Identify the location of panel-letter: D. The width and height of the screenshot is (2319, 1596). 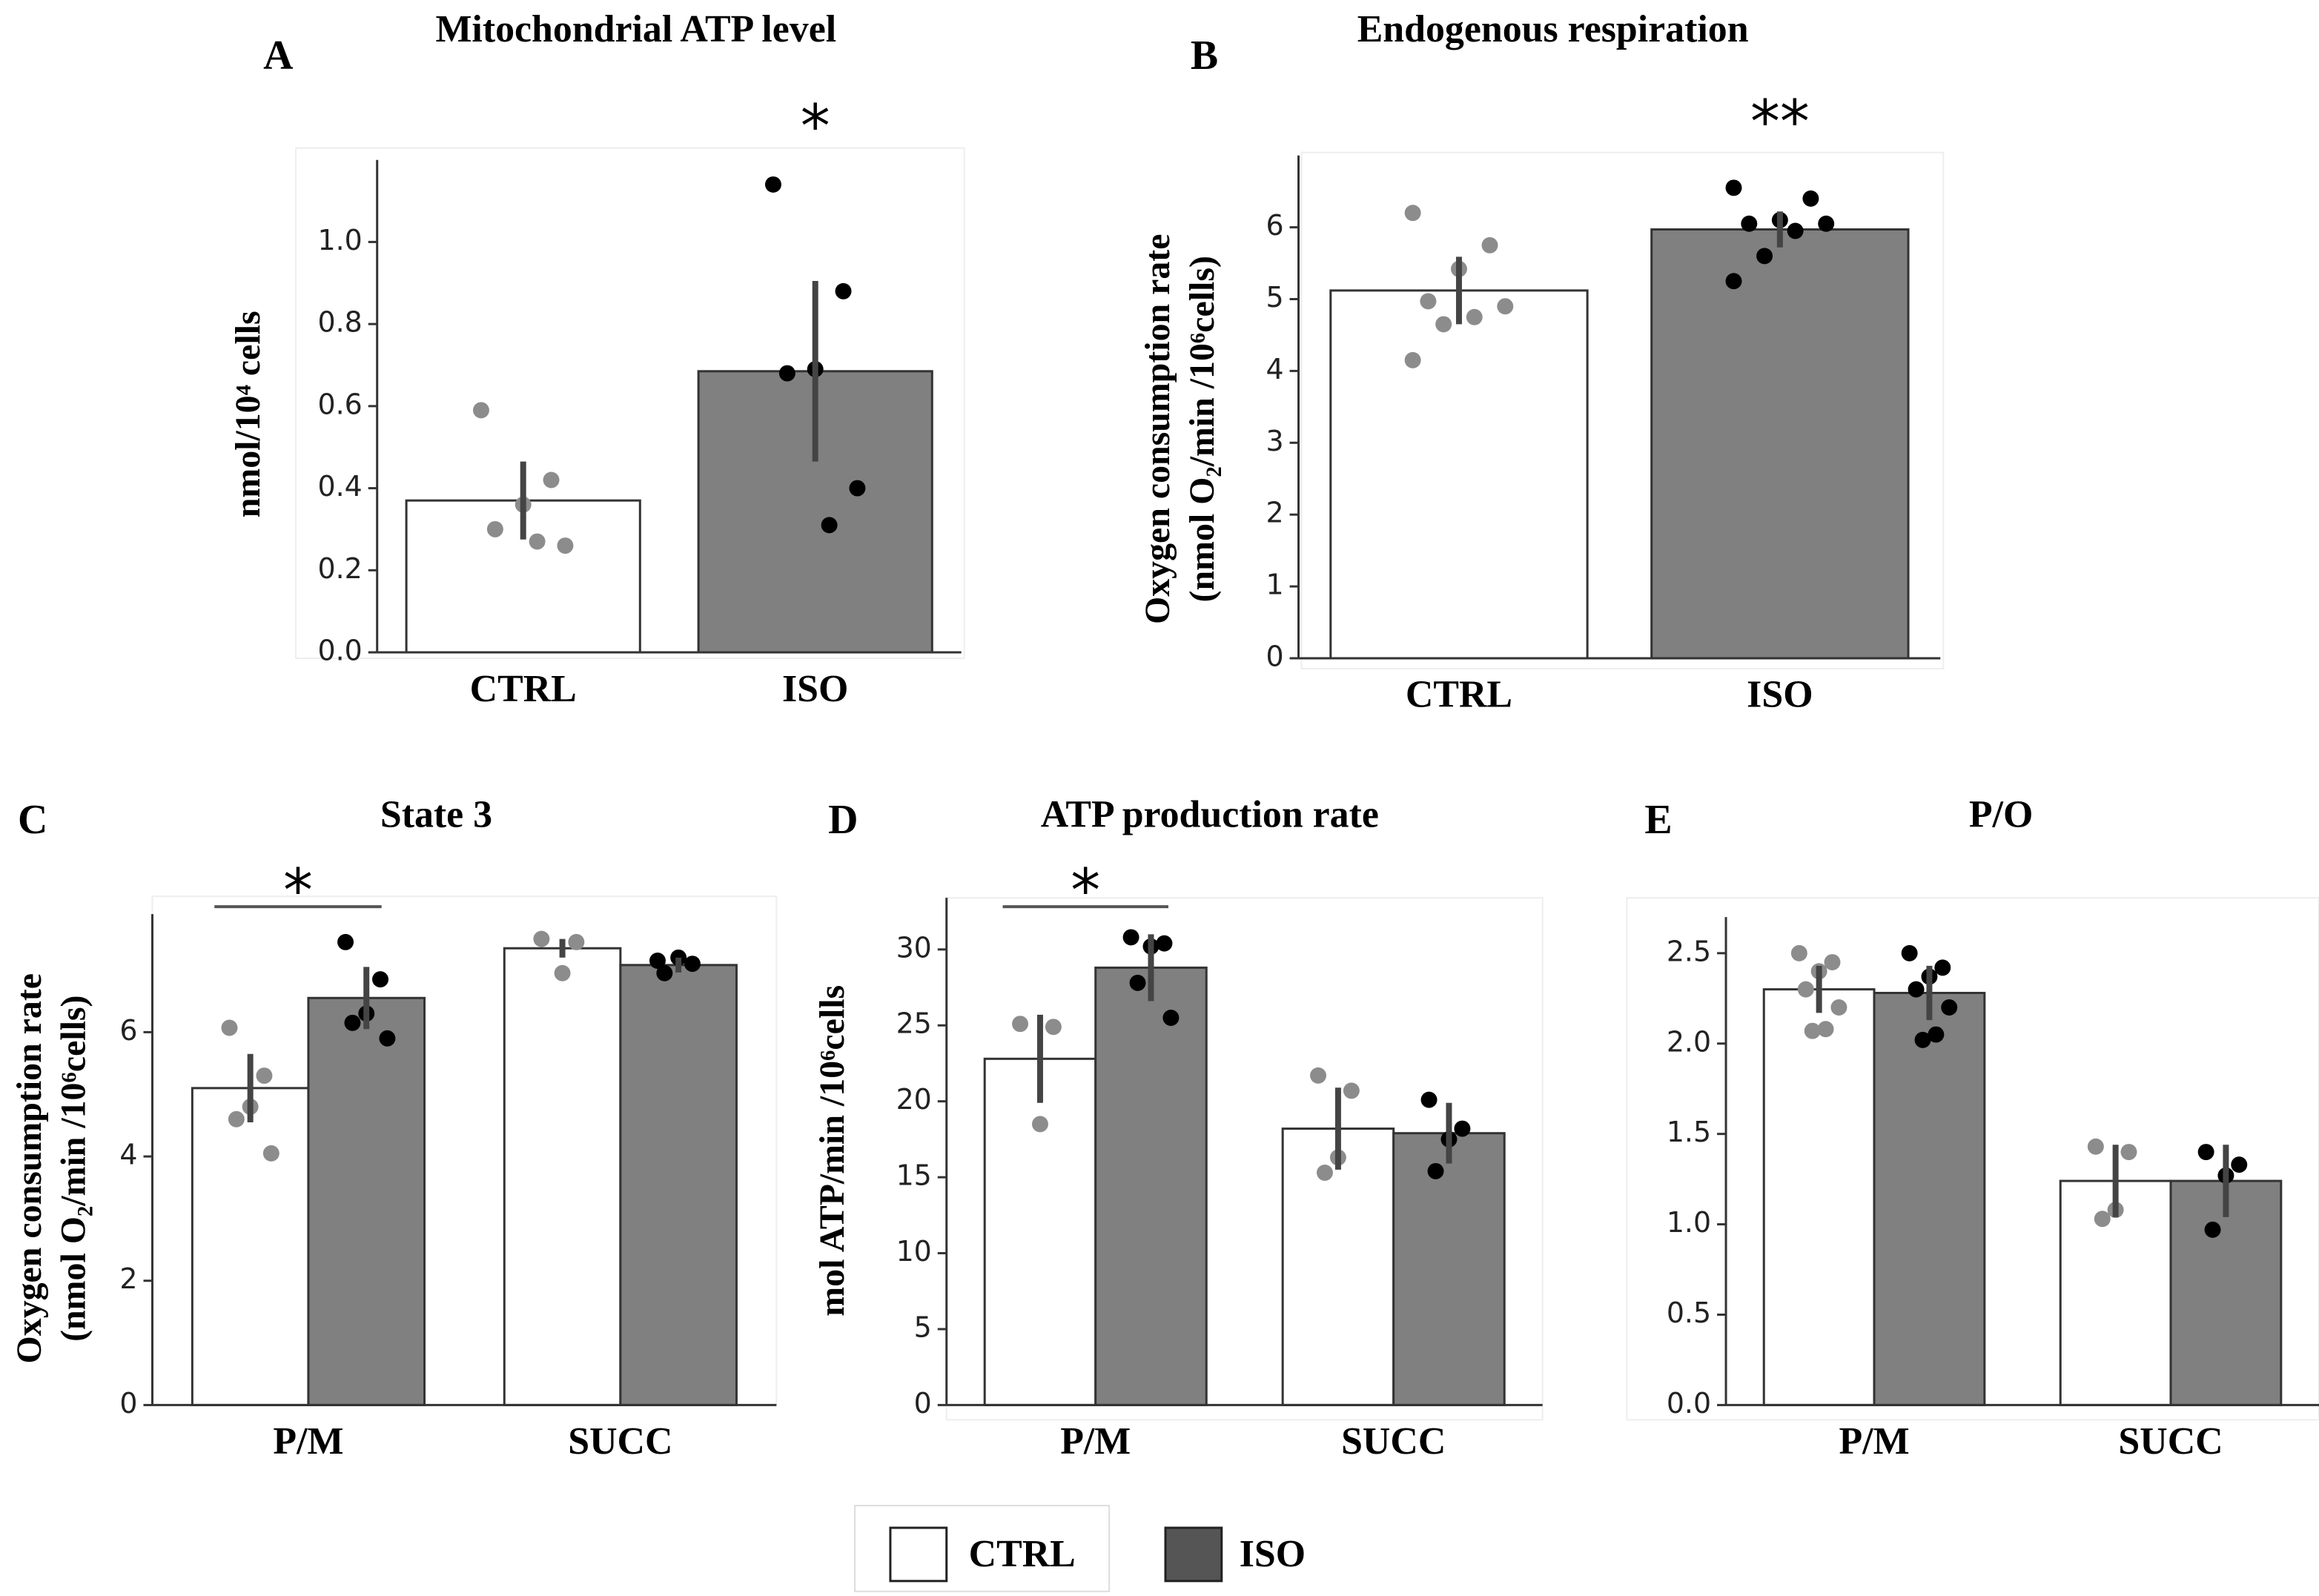
(843, 820).